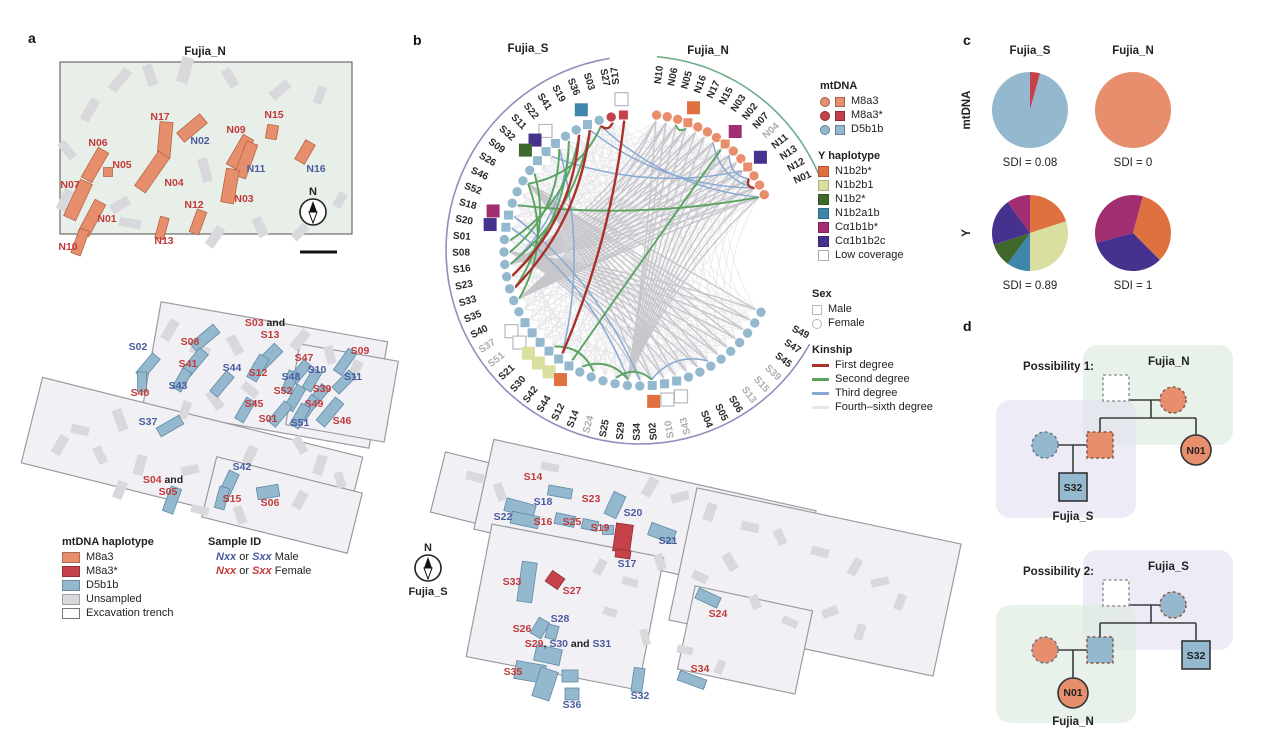  Describe the element at coordinates (861, 241) in the screenshot. I see `legend-item: Cα1b1b2c` at that location.